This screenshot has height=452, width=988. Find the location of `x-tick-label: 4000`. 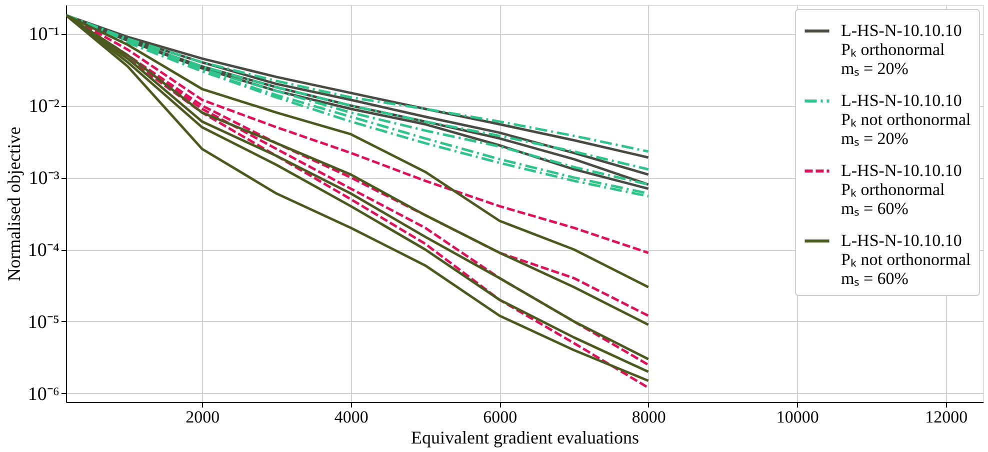

x-tick-label: 4000 is located at coordinates (351, 417).